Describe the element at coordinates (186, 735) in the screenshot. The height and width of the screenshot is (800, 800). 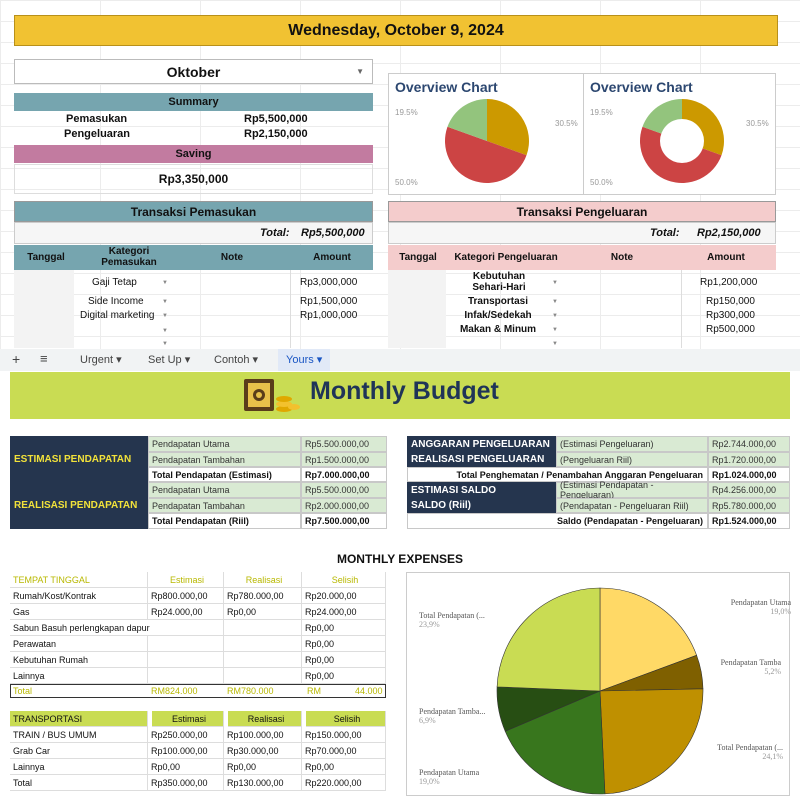
I see `table-cell: Rp250.000,00` at that location.